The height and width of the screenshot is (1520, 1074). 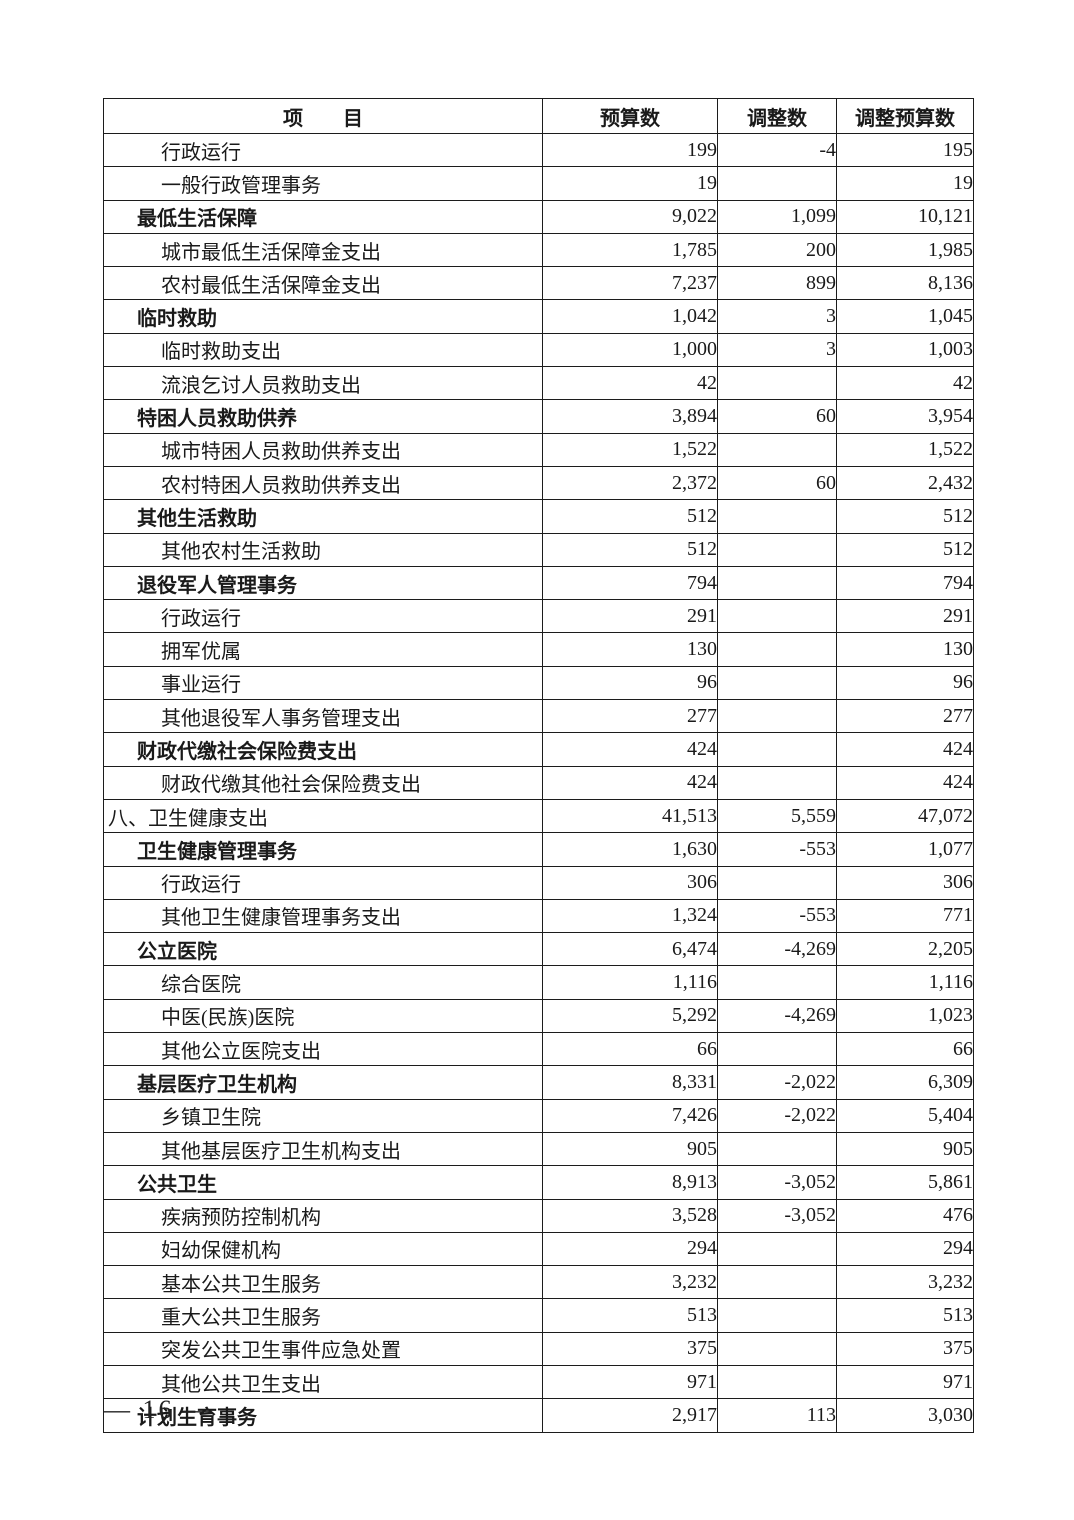 What do you see at coordinates (630, 649) in the screenshot?
I see `budget-value: 130` at bounding box center [630, 649].